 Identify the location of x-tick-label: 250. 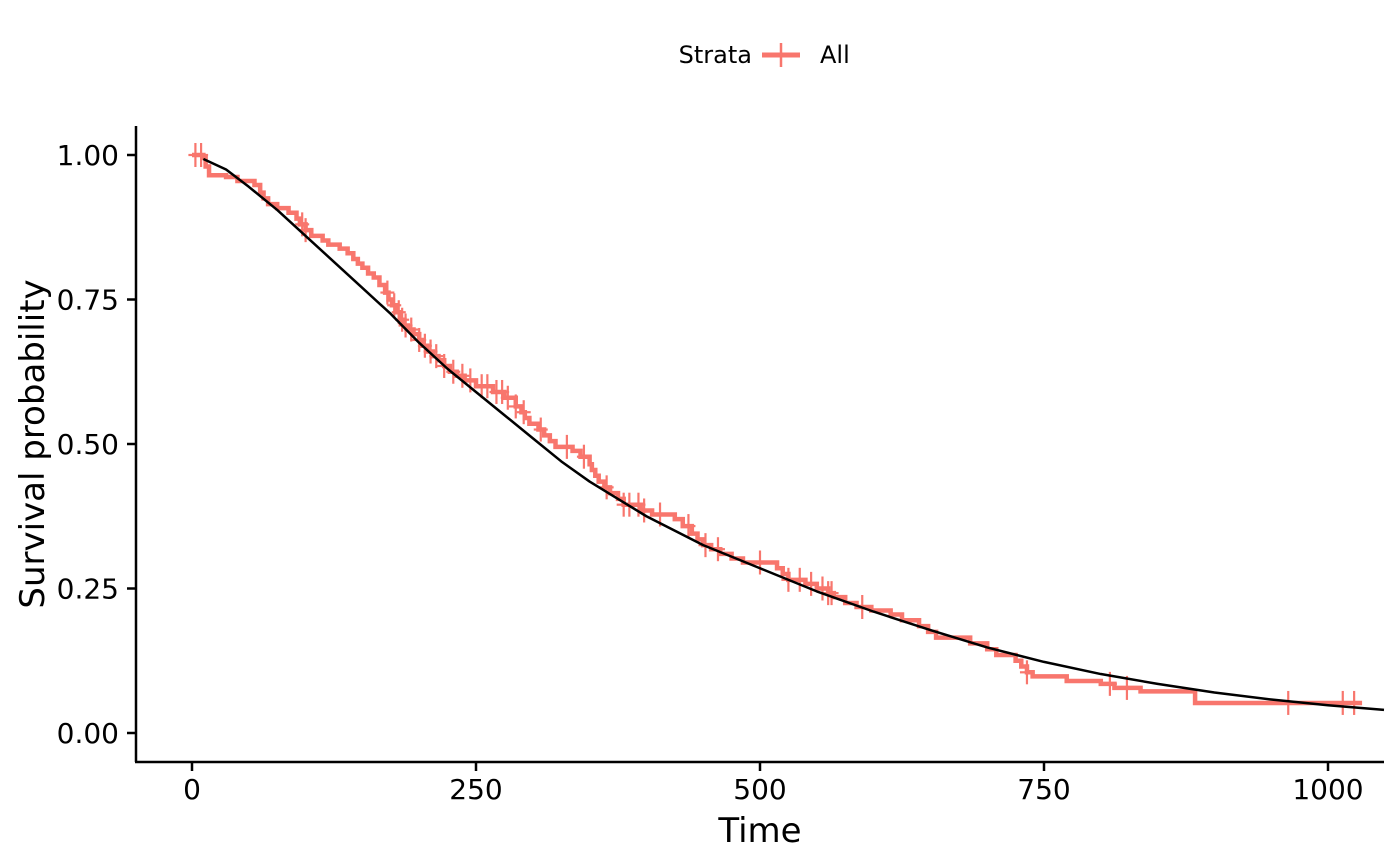
(475, 789).